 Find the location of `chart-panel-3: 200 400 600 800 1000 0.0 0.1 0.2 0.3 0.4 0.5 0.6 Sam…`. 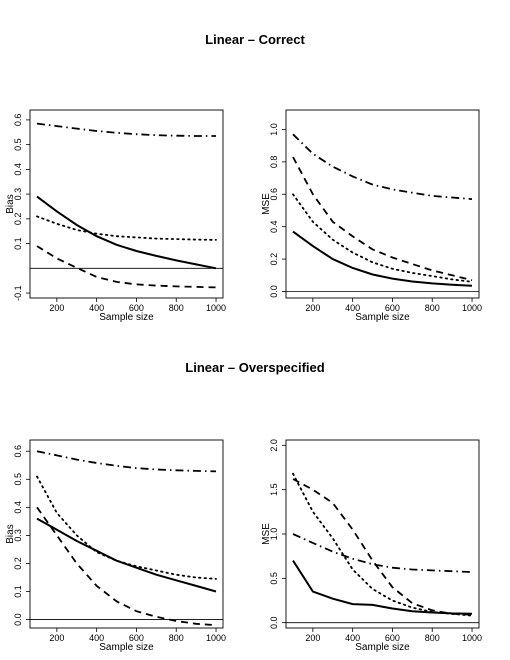

chart-panel-3: 200 400 600 800 1000 0.0 0.1 0.2 0.3 0.4 0.5 0.6 Sam… is located at coordinates (115, 546).